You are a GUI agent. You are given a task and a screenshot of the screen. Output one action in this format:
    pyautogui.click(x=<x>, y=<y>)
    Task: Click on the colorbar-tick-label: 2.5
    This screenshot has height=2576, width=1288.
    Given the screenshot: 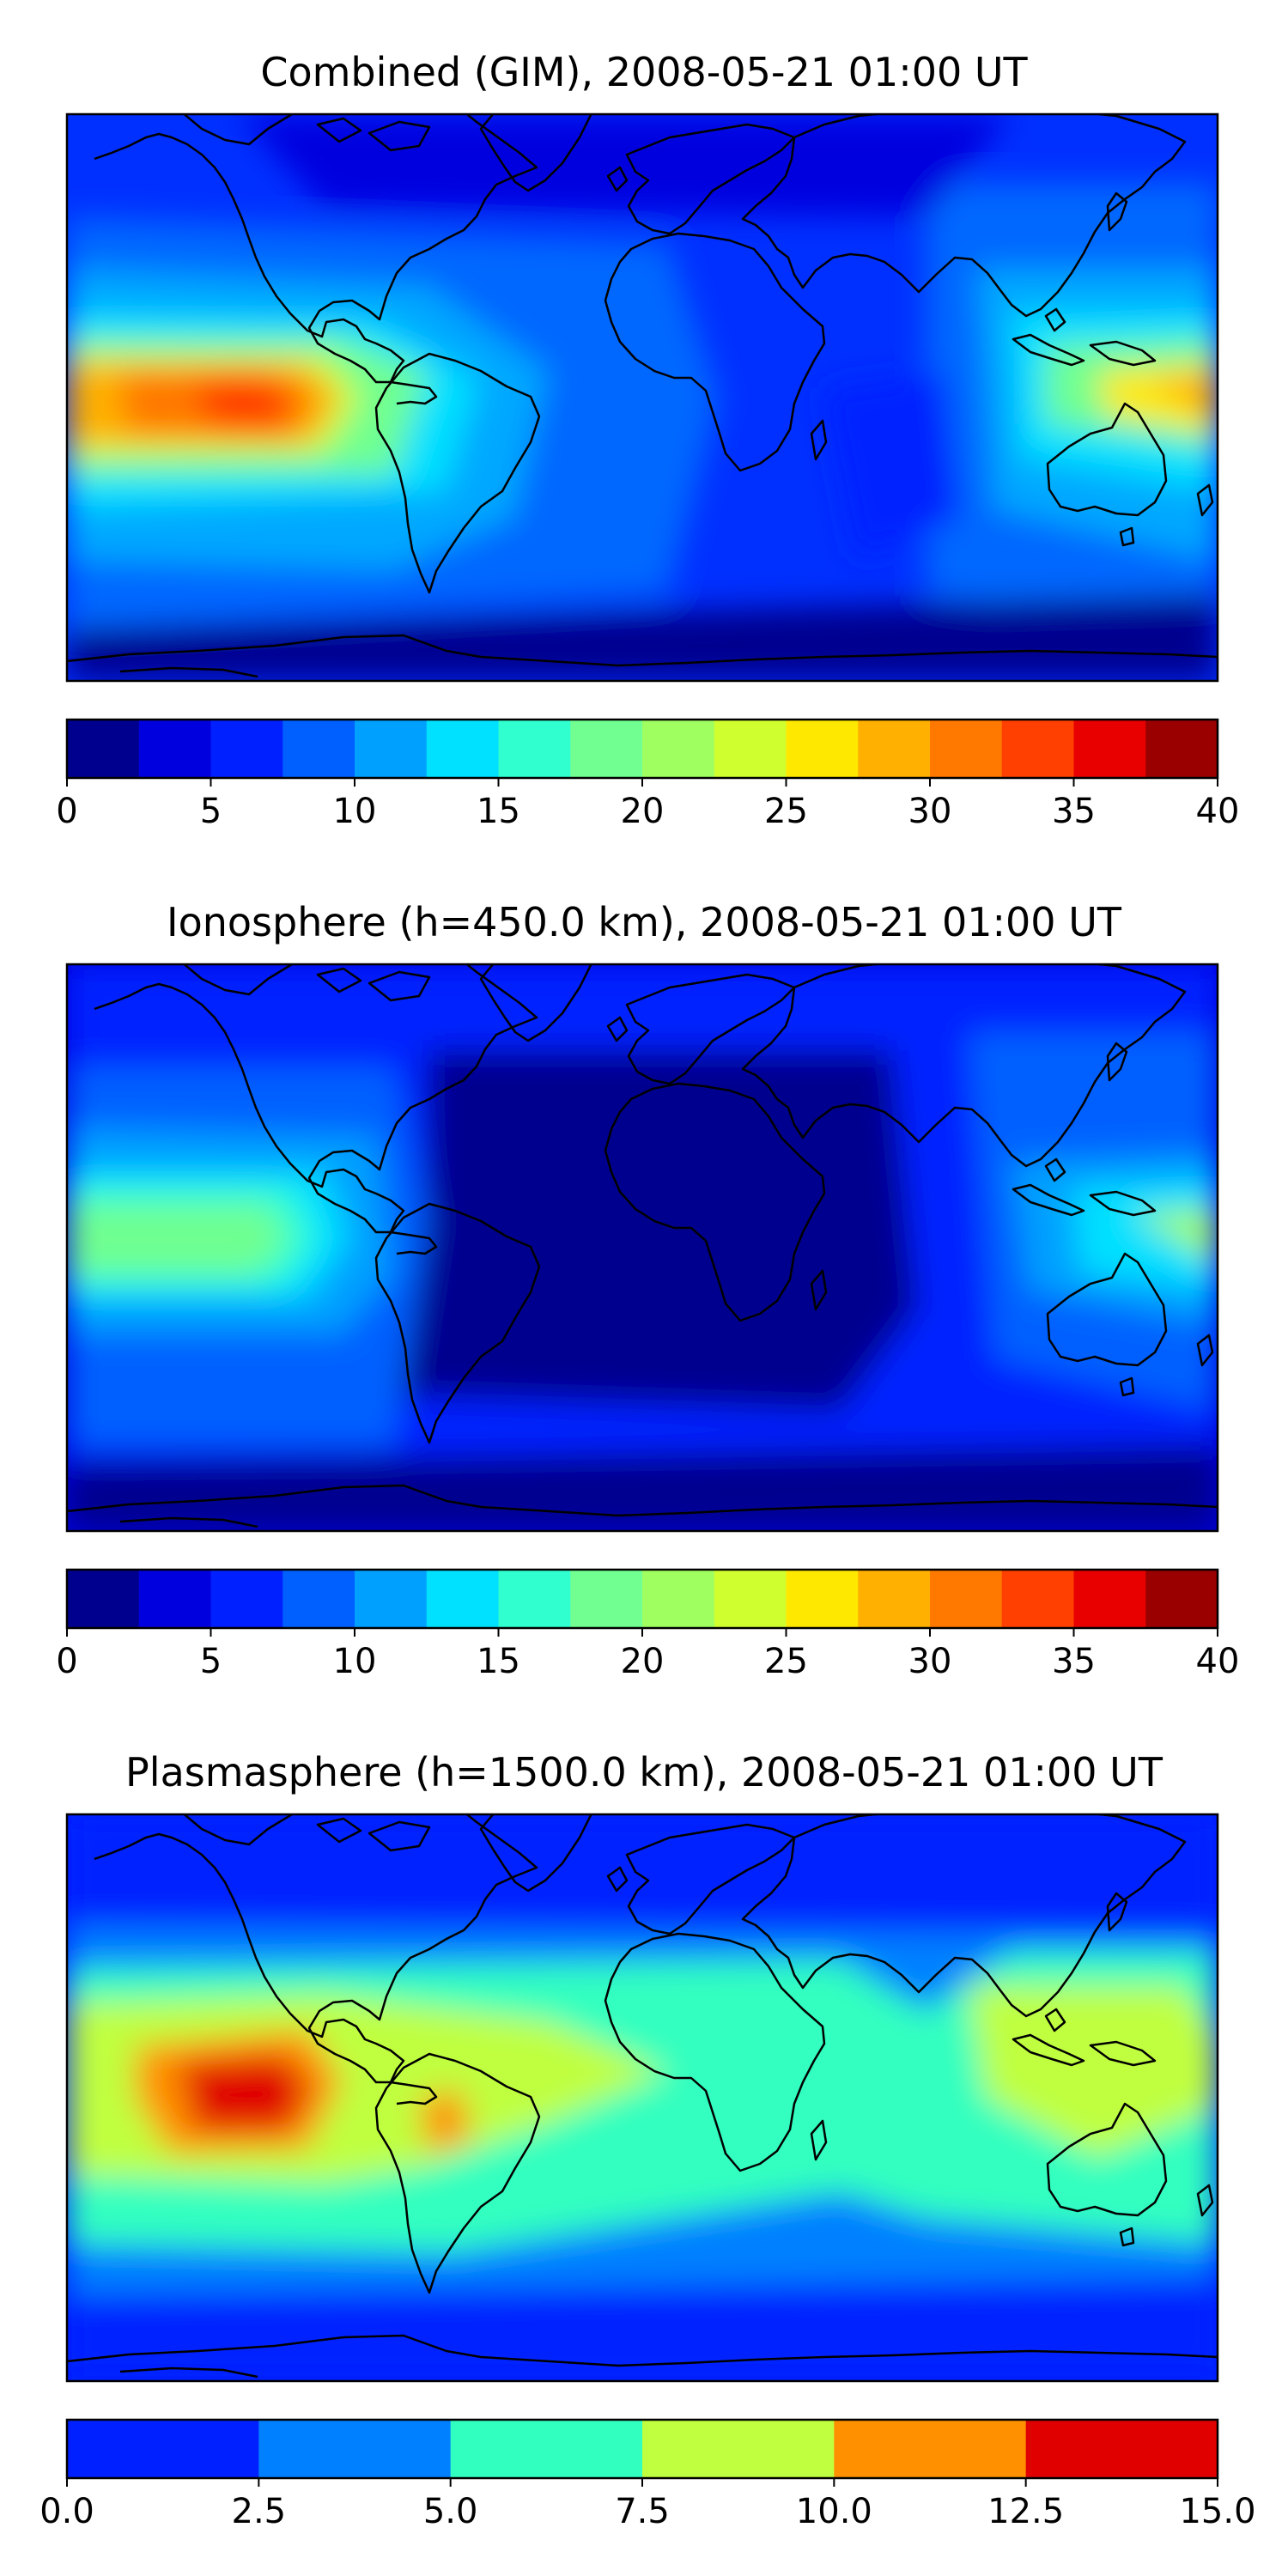 What is the action you would take?
    pyautogui.click(x=259, y=2511)
    